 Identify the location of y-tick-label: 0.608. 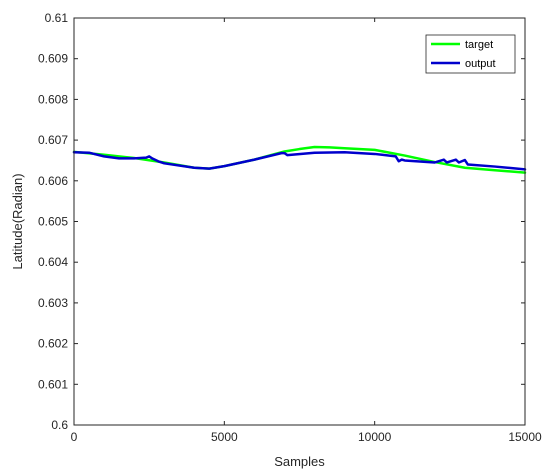
(53, 99).